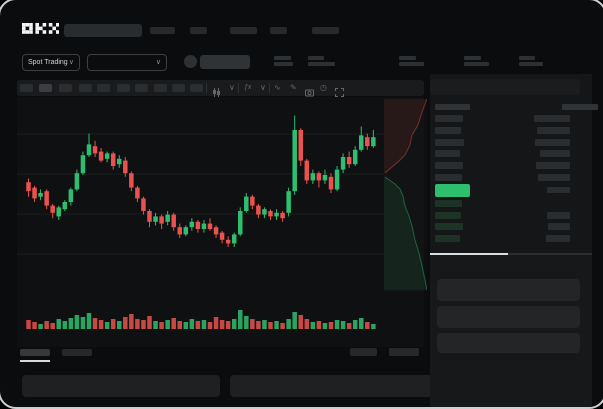 The height and width of the screenshot is (409, 603). What do you see at coordinates (505, 87) in the screenshot?
I see `orderbook-mode-strip` at bounding box center [505, 87].